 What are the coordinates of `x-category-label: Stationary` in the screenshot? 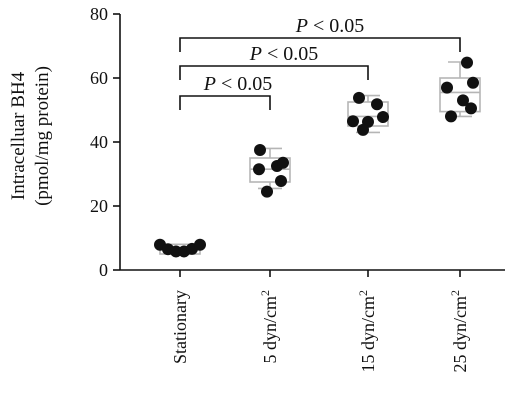 It's located at (180, 327).